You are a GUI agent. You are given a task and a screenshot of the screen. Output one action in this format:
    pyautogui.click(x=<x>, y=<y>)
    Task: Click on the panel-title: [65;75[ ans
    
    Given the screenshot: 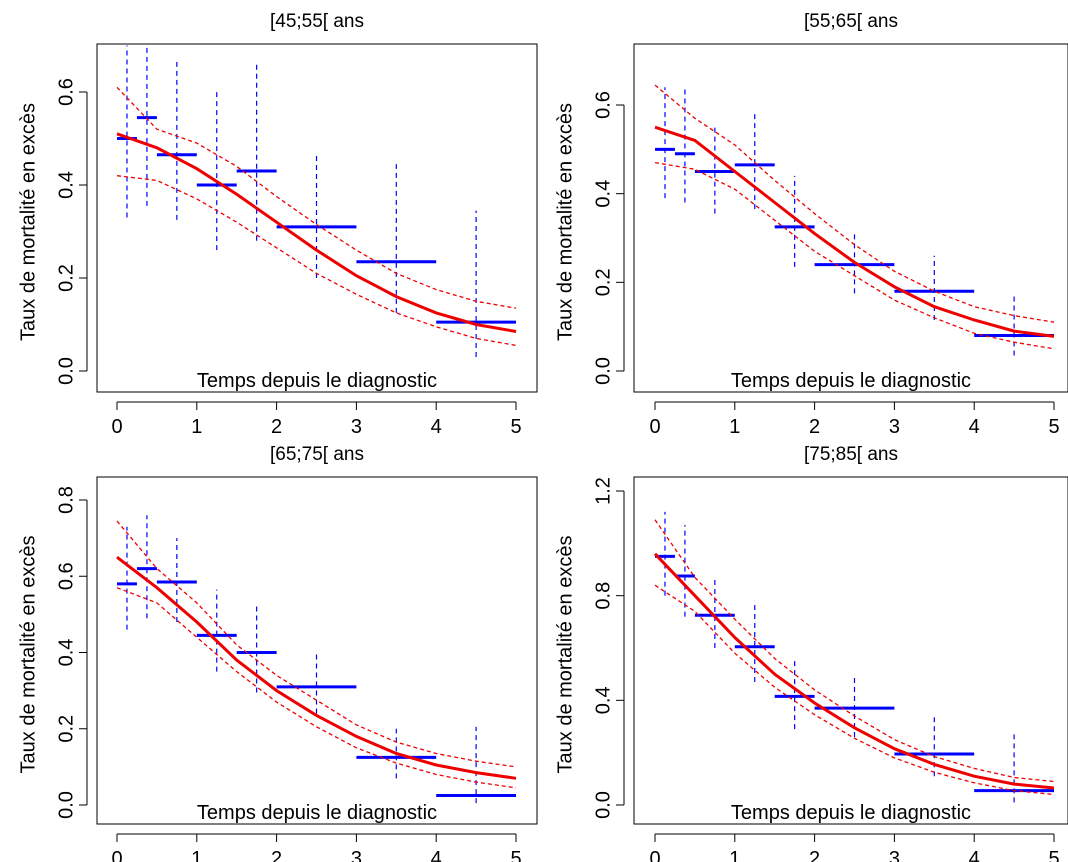 What is the action you would take?
    pyautogui.click(x=317, y=454)
    